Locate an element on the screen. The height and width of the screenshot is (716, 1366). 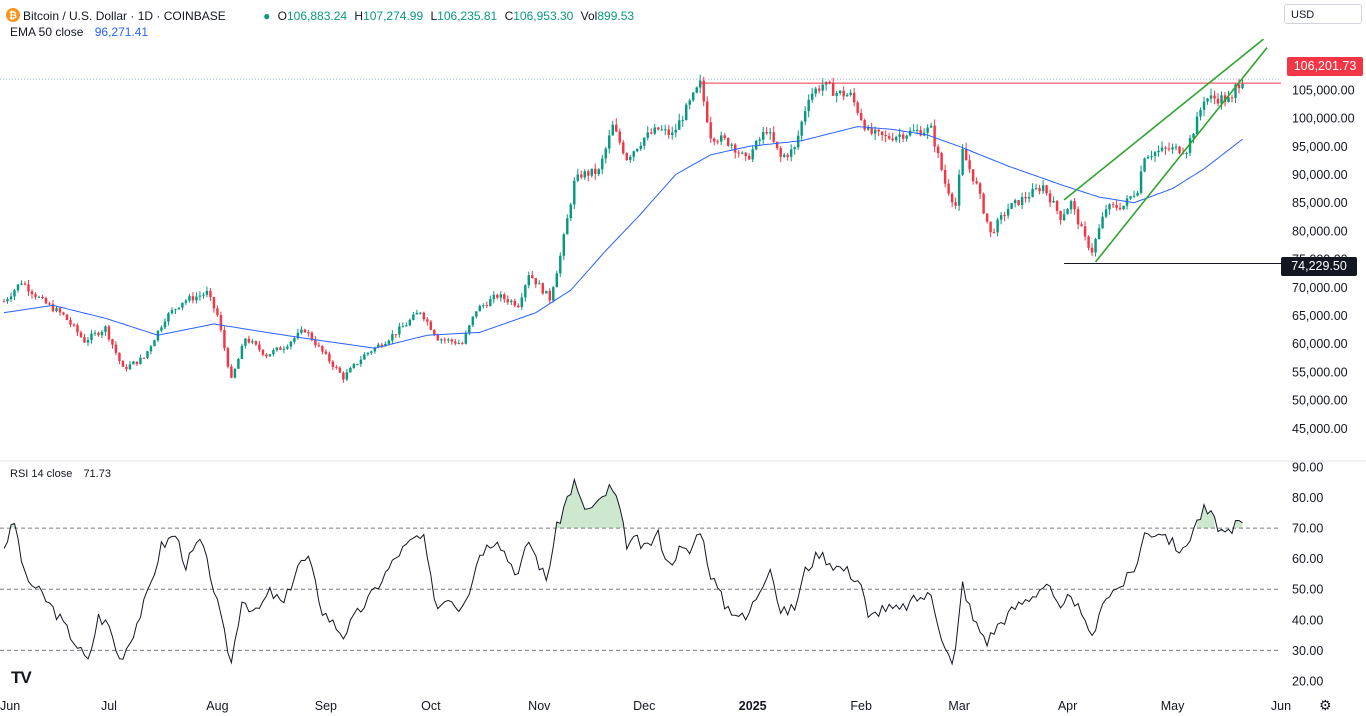
ema-label: EMA 50 close is located at coordinates (47, 32).